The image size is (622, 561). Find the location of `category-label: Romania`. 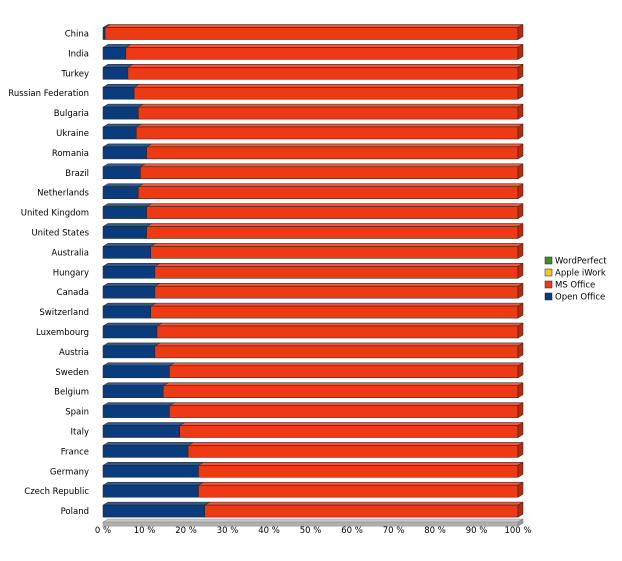

category-label: Romania is located at coordinates (70, 154).